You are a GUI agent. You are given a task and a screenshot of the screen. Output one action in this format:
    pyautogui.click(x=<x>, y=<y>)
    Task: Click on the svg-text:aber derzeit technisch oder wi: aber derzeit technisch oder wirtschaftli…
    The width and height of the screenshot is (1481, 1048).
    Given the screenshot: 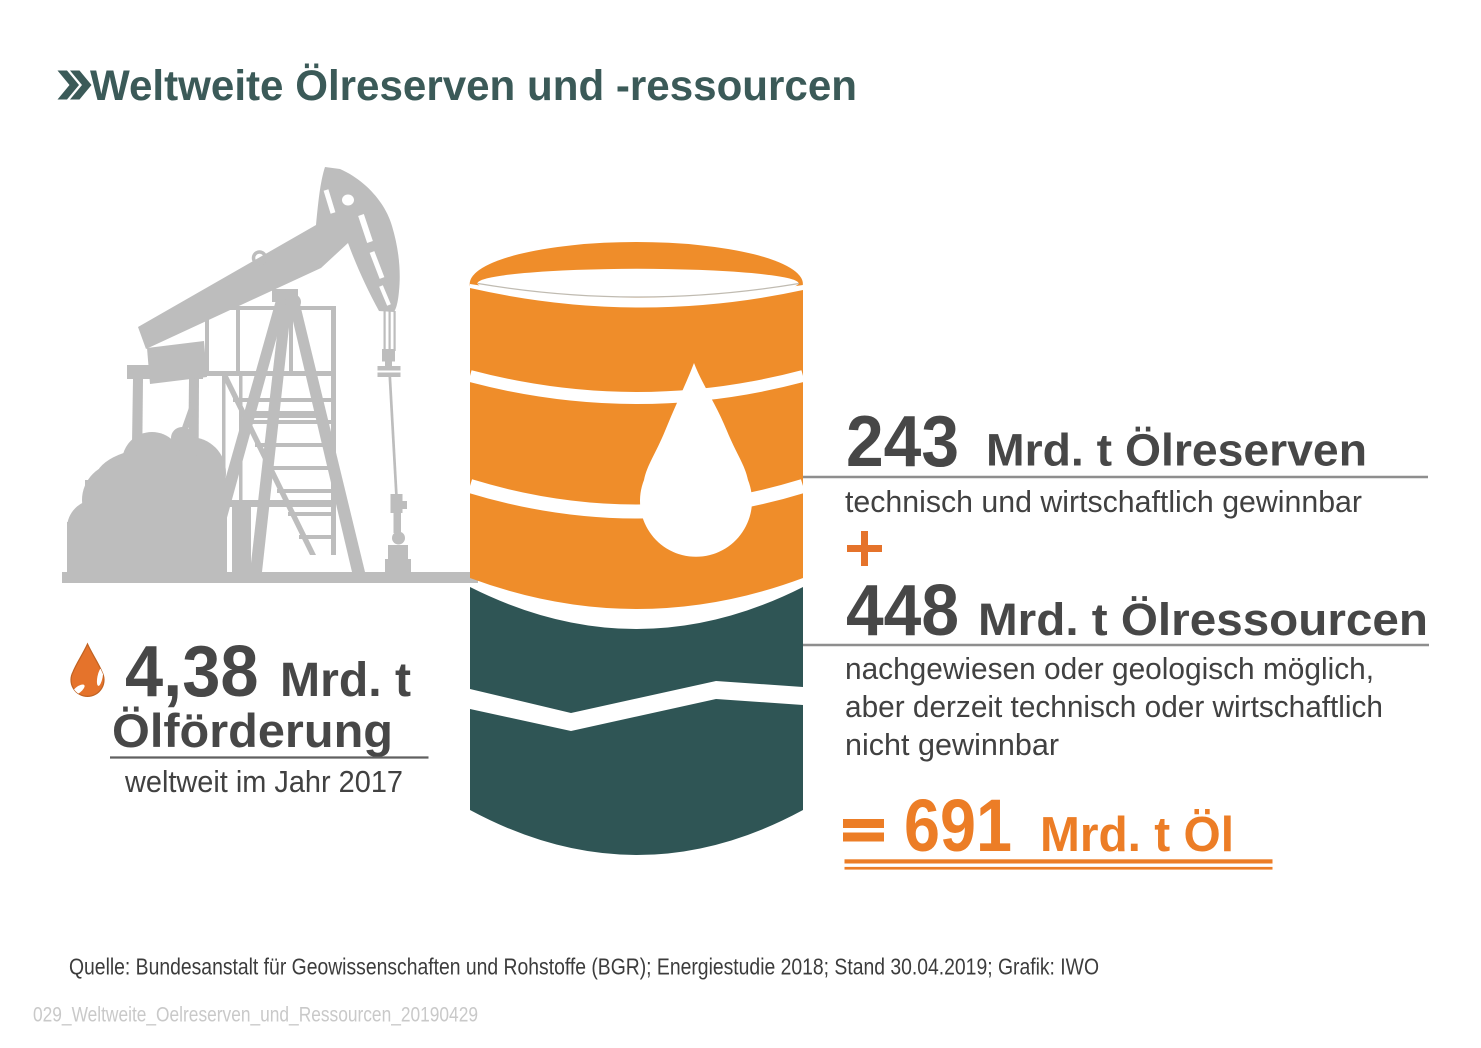 What is the action you would take?
    pyautogui.click(x=1114, y=706)
    